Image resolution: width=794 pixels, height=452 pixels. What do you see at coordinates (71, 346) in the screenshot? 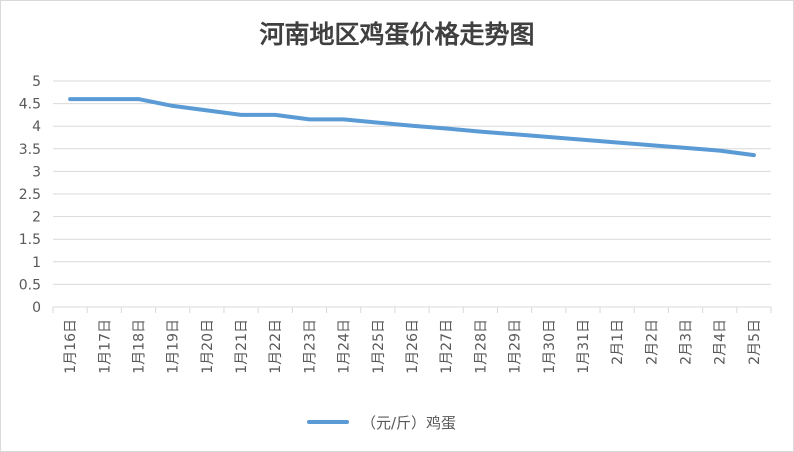
I see `x-tick-label: 1月16日` at bounding box center [71, 346].